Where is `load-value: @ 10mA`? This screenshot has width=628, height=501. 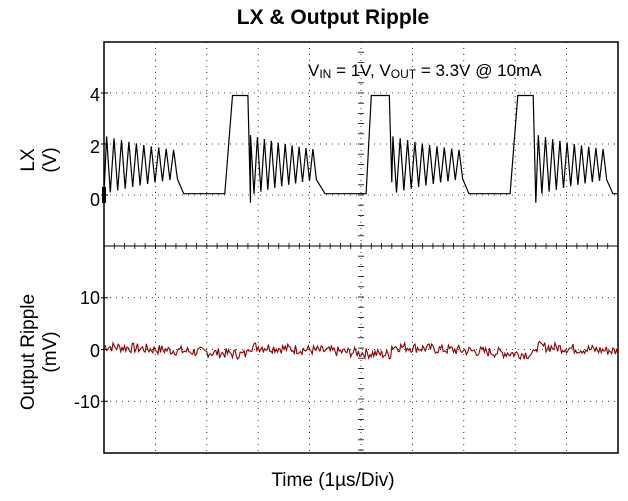
load-value: @ 10mA is located at coordinates (508, 70).